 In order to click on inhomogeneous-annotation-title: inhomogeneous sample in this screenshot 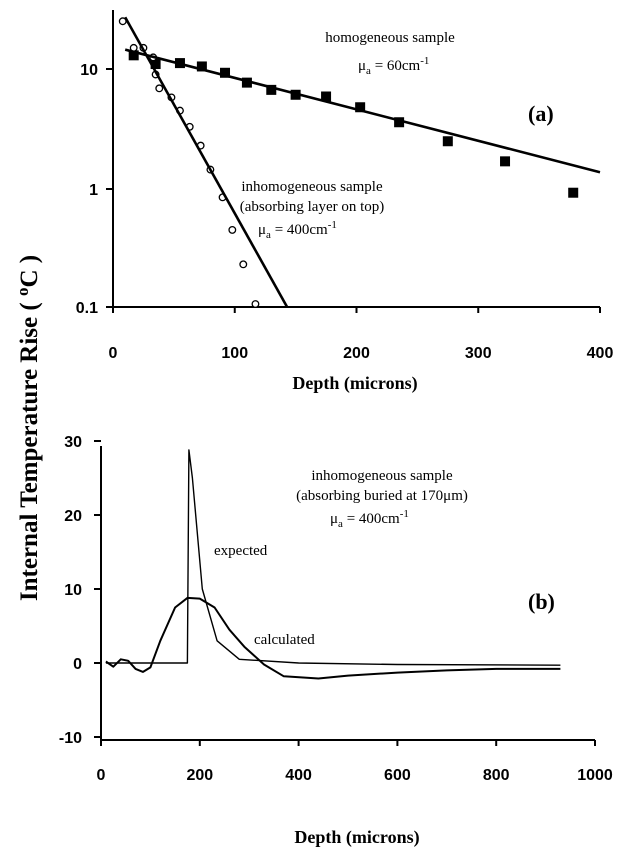, I will do `click(312, 187)`.